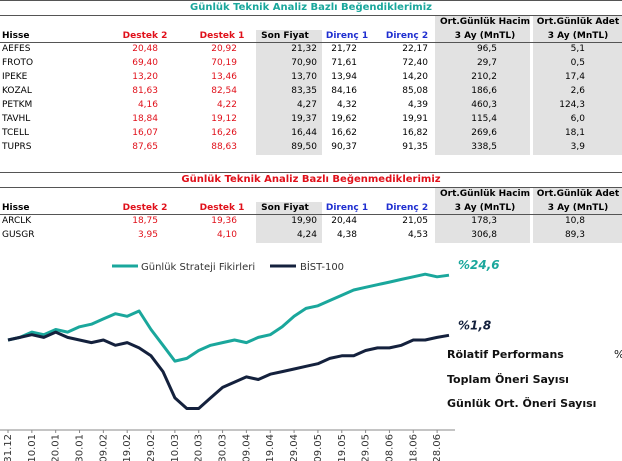 The height and width of the screenshot is (461, 622). Describe the element at coordinates (521, 403) in the screenshot. I see `annotation: Günlük Ort. Öneri Sayısı` at that location.